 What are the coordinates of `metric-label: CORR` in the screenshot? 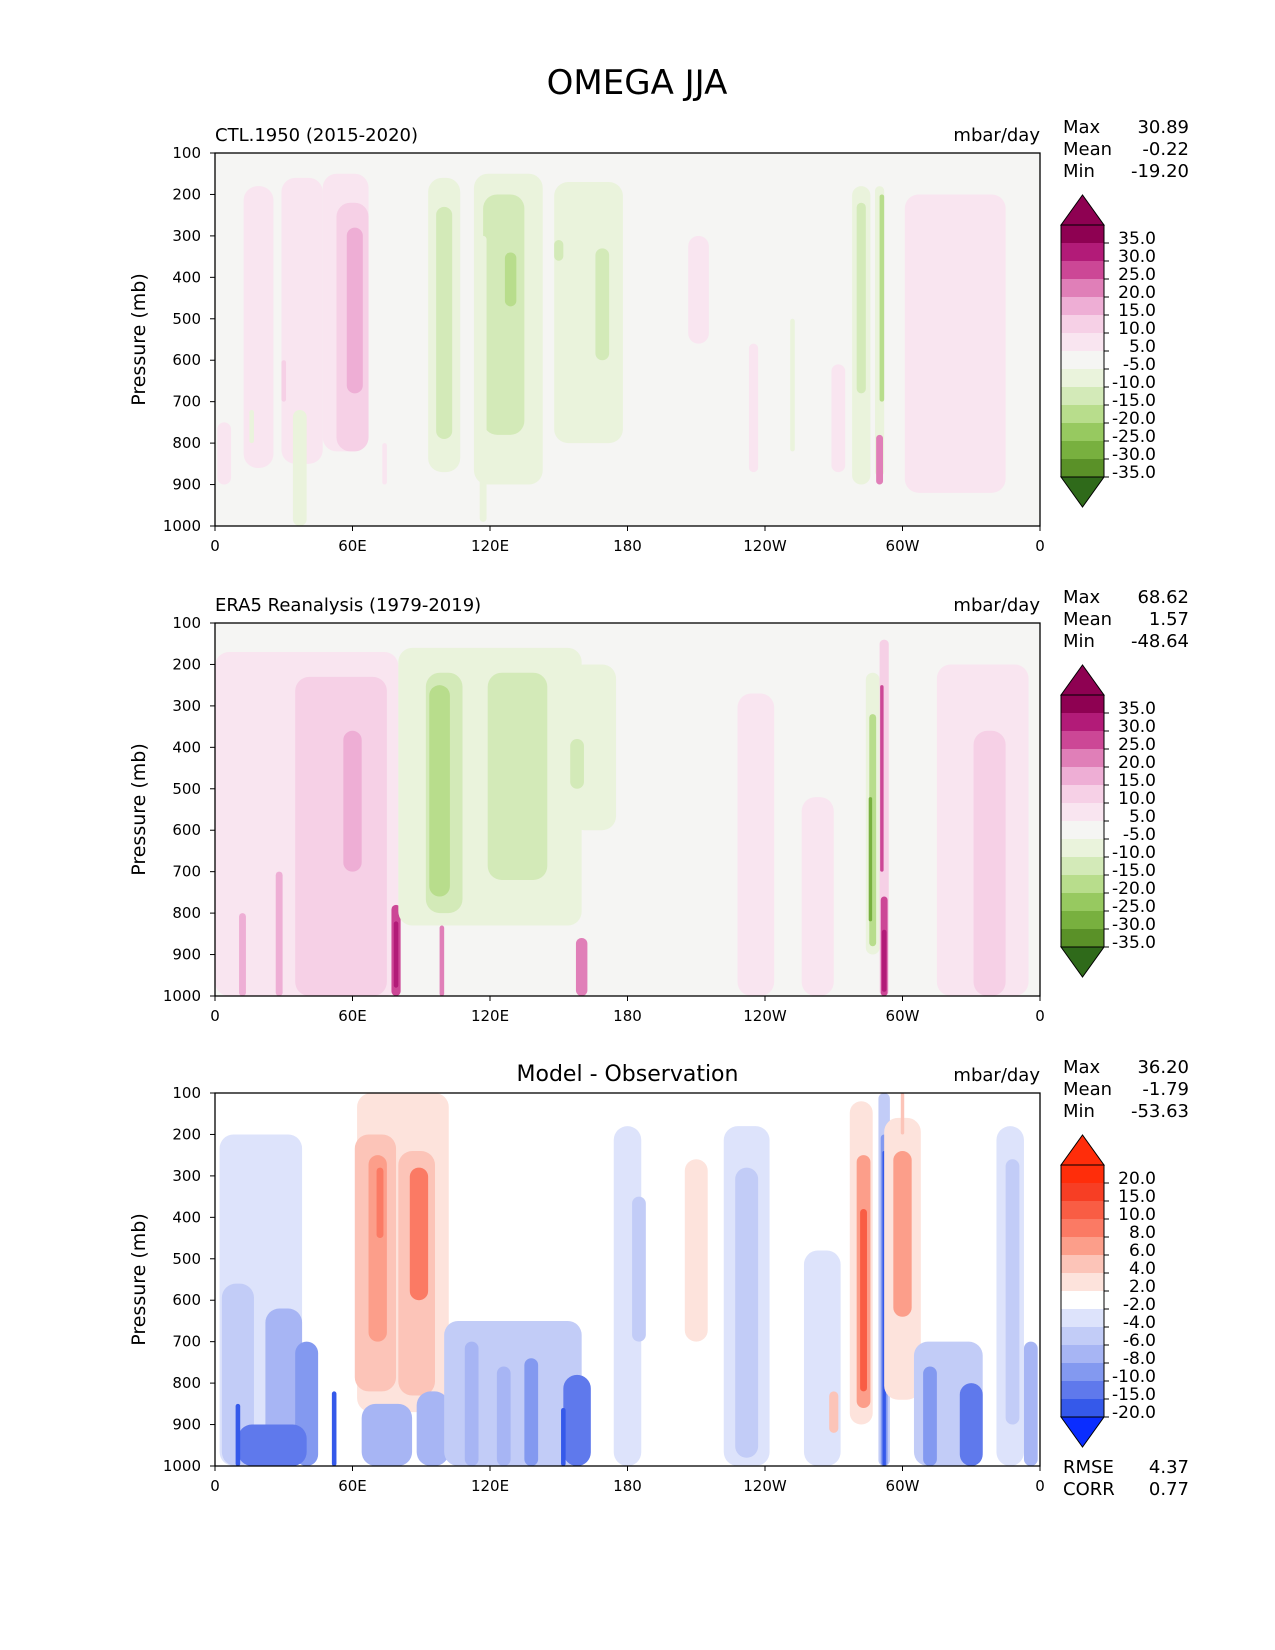 It's located at (1089, 1489).